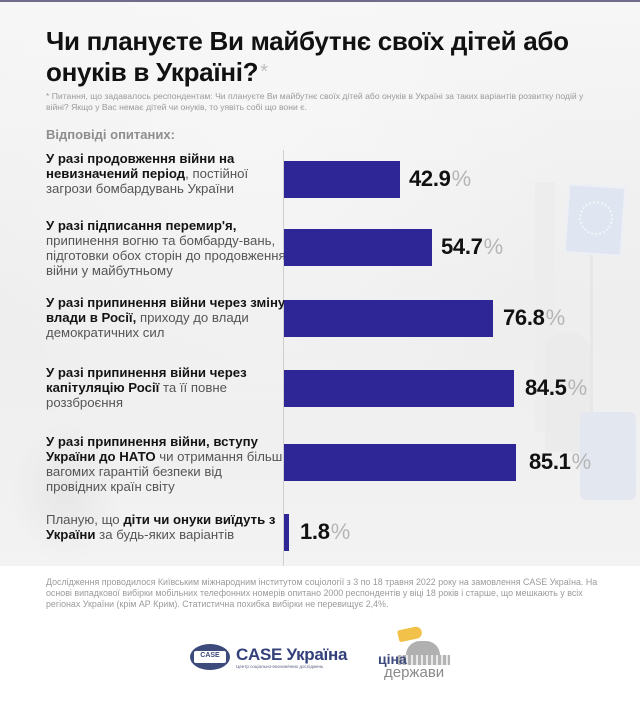 Image resolution: width=640 pixels, height=706 pixels. I want to click on case-emblem-icon: CASE, so click(210, 657).